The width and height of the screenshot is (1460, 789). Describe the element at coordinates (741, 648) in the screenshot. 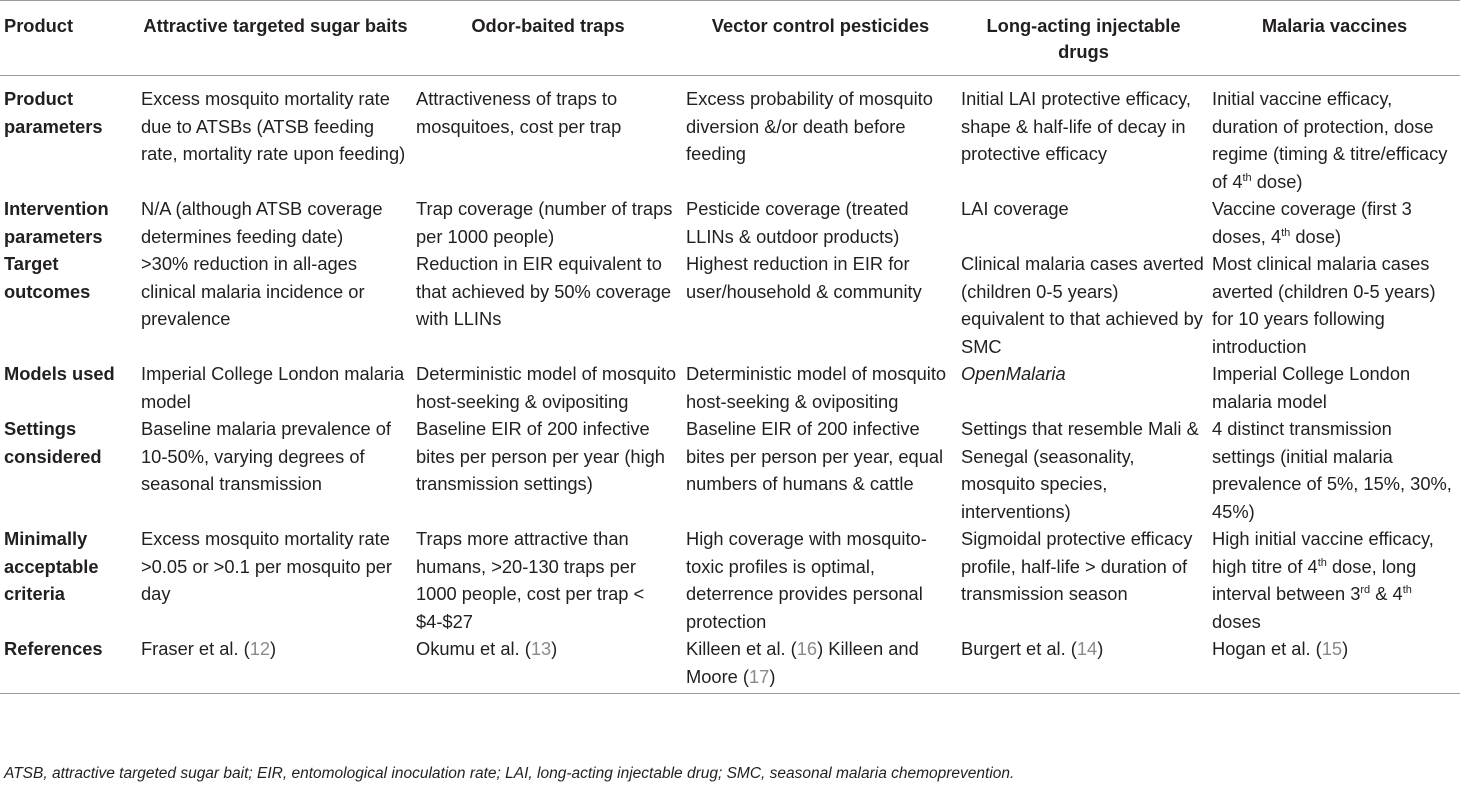

I see `citation-text: Killeen et al. (` at that location.